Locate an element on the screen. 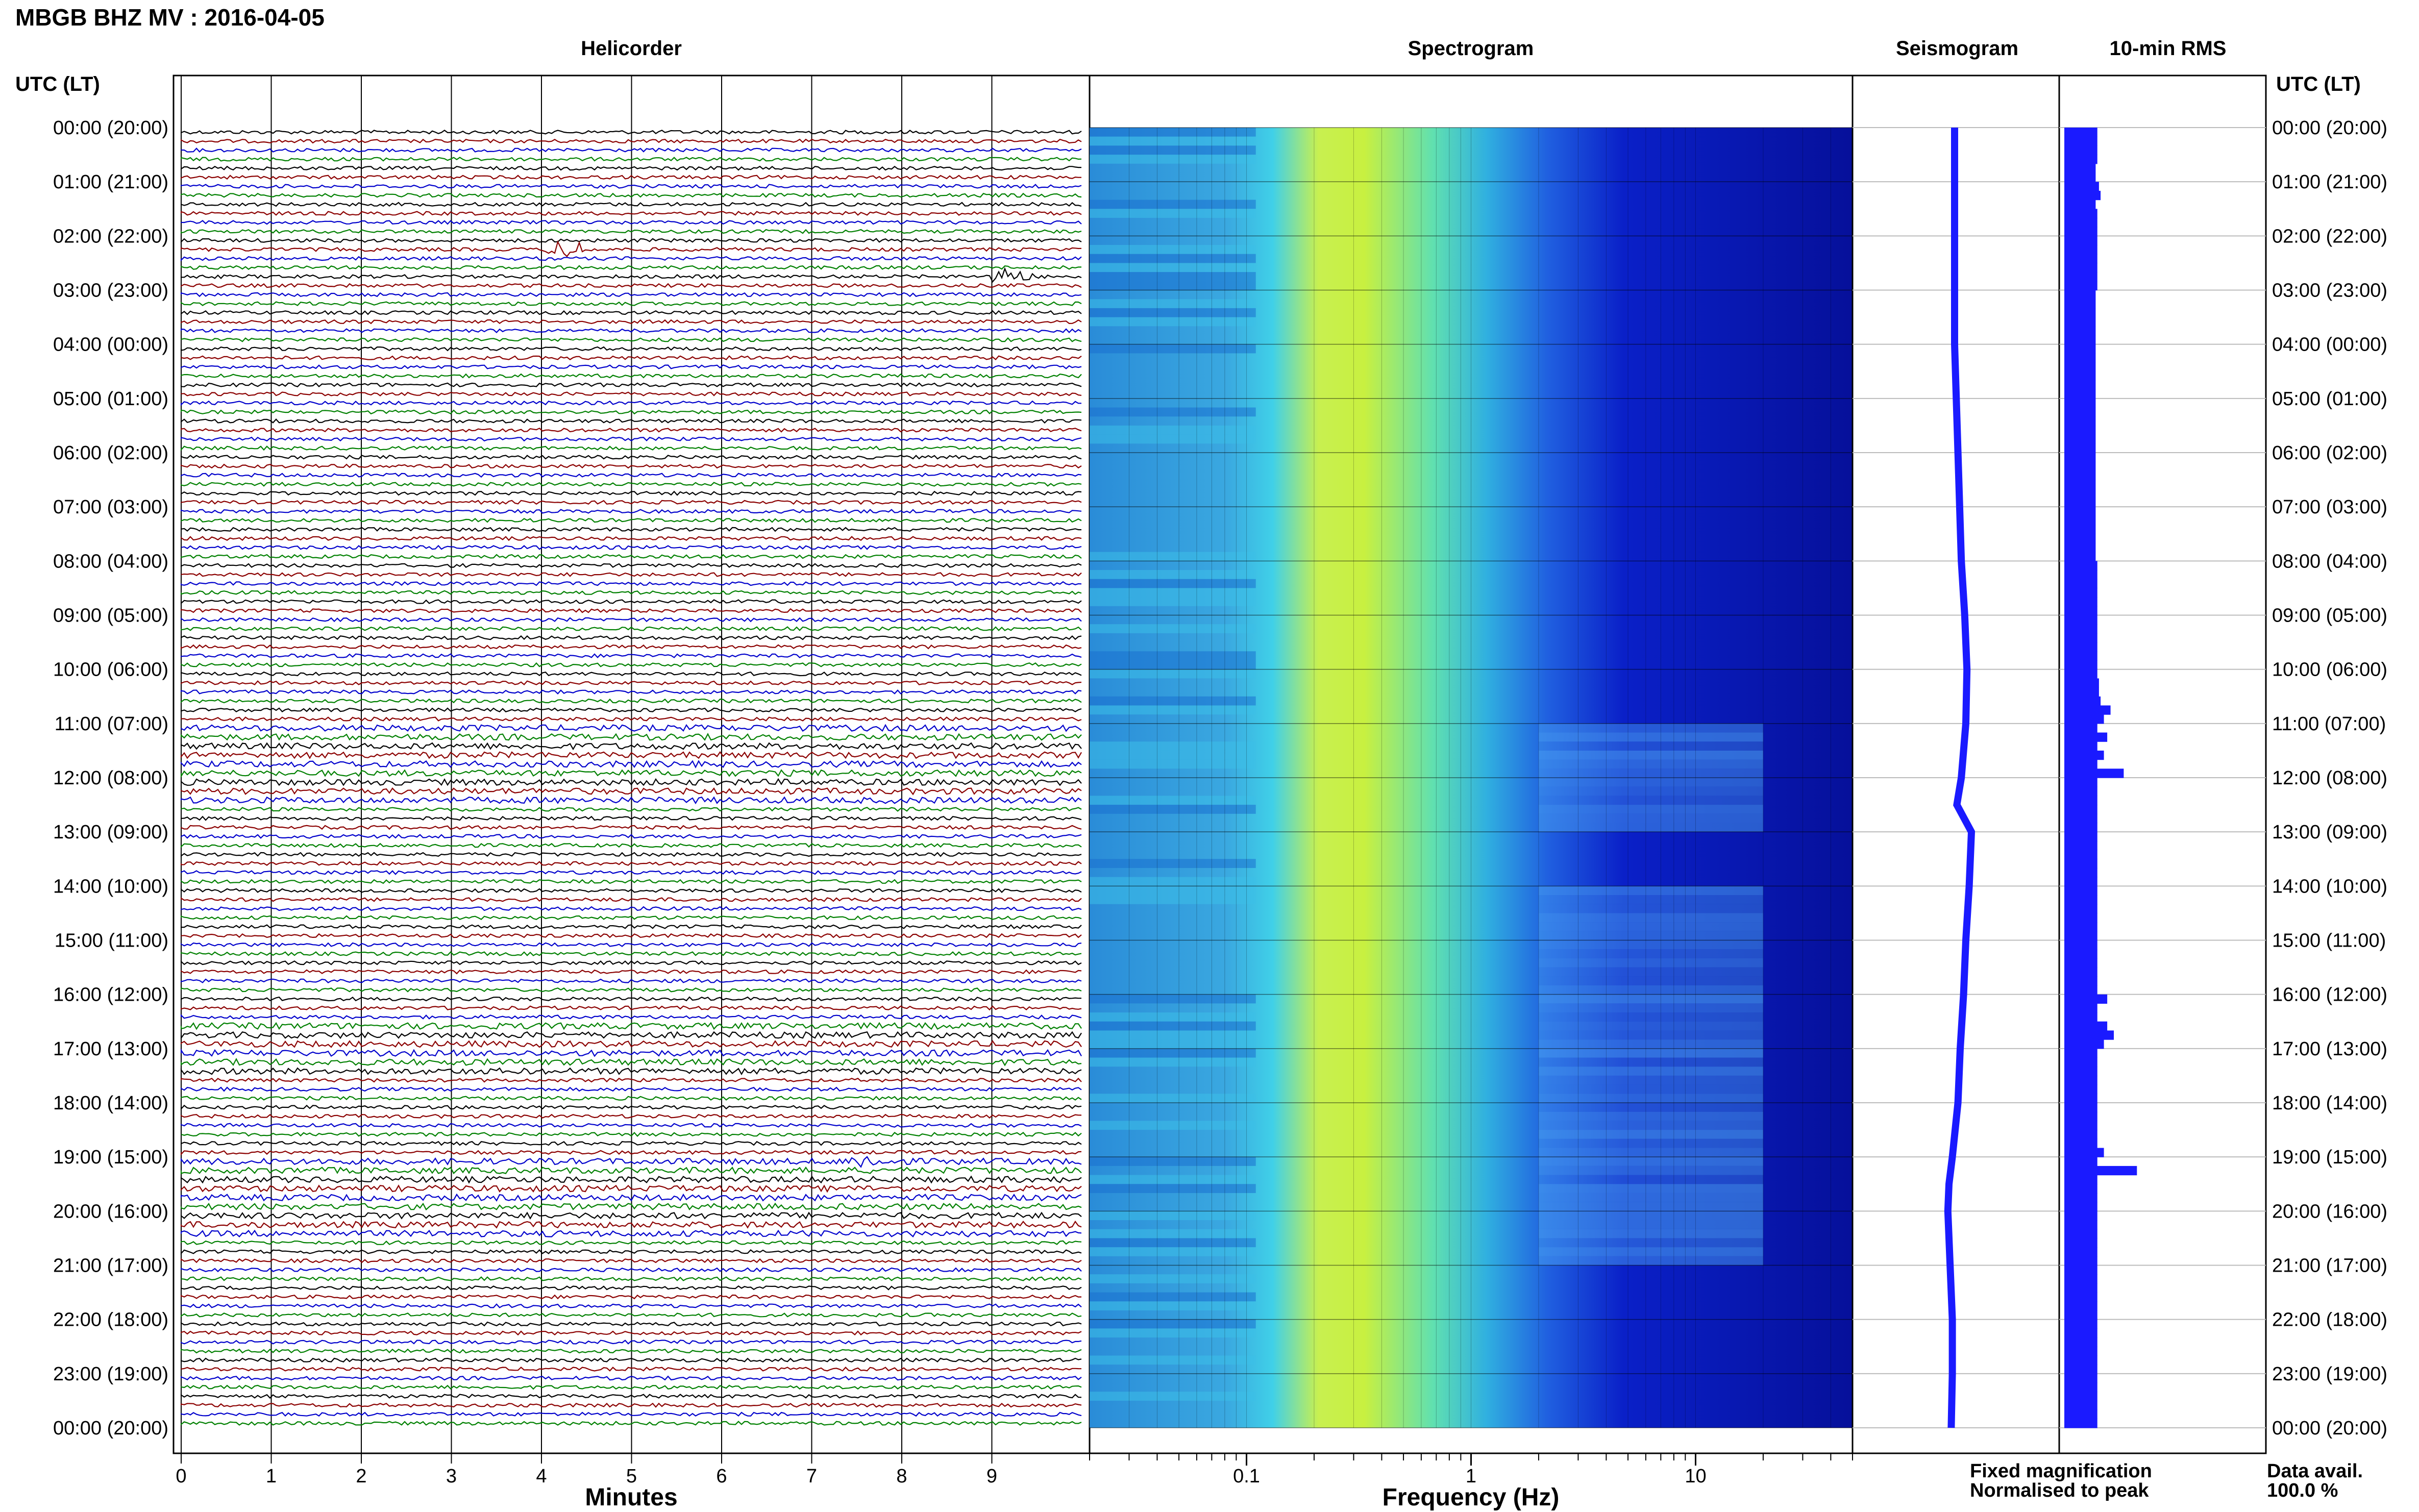  time-label-left: 10:00 (06:00) is located at coordinates (110, 670).